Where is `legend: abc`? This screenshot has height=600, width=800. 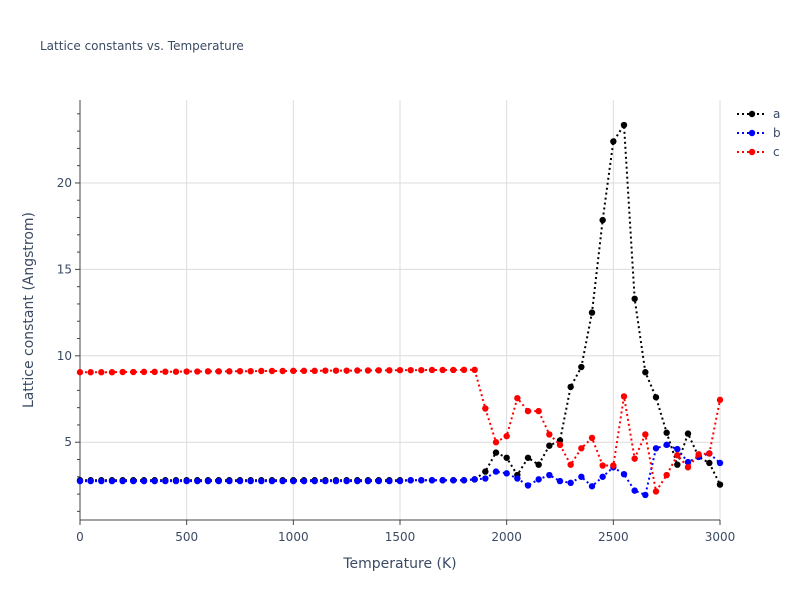
legend: abc is located at coordinates (759, 133).